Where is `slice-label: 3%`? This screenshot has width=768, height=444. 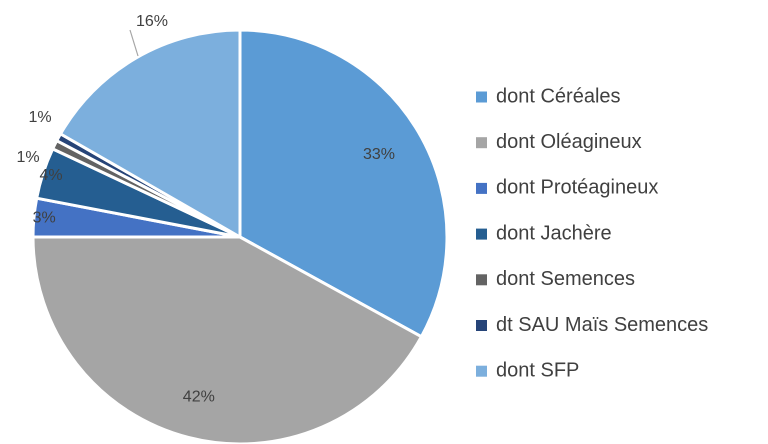 slice-label: 3% is located at coordinates (44, 218).